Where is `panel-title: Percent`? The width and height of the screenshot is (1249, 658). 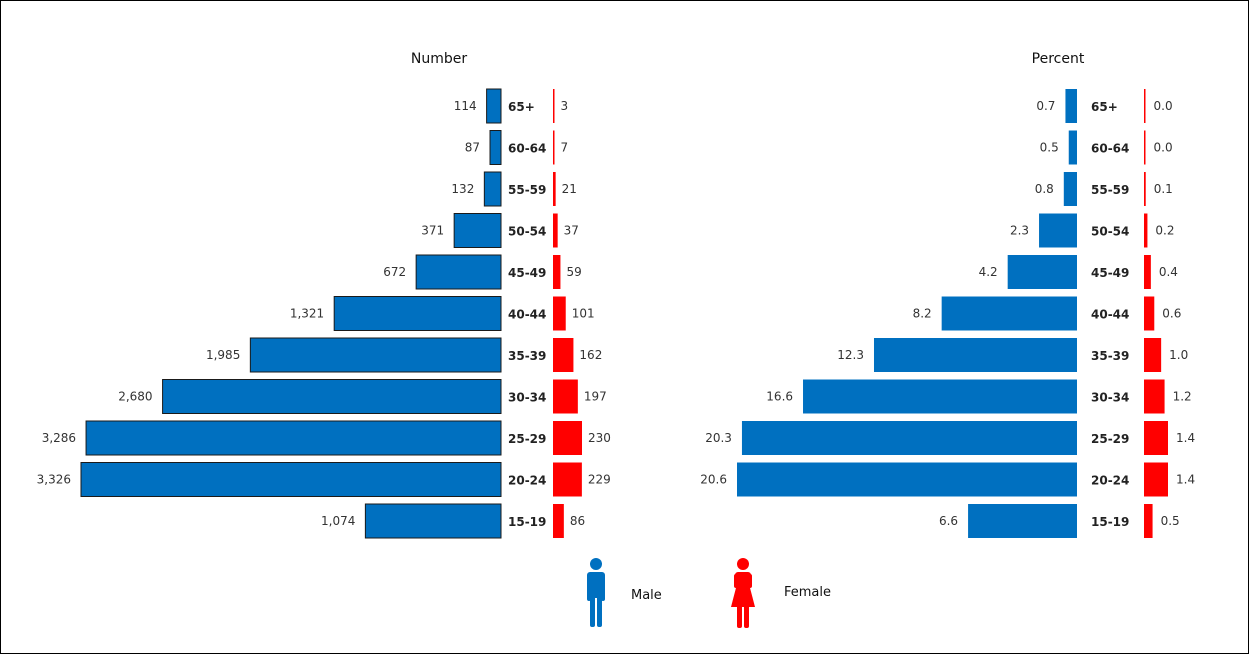
panel-title: Percent is located at coordinates (1058, 59).